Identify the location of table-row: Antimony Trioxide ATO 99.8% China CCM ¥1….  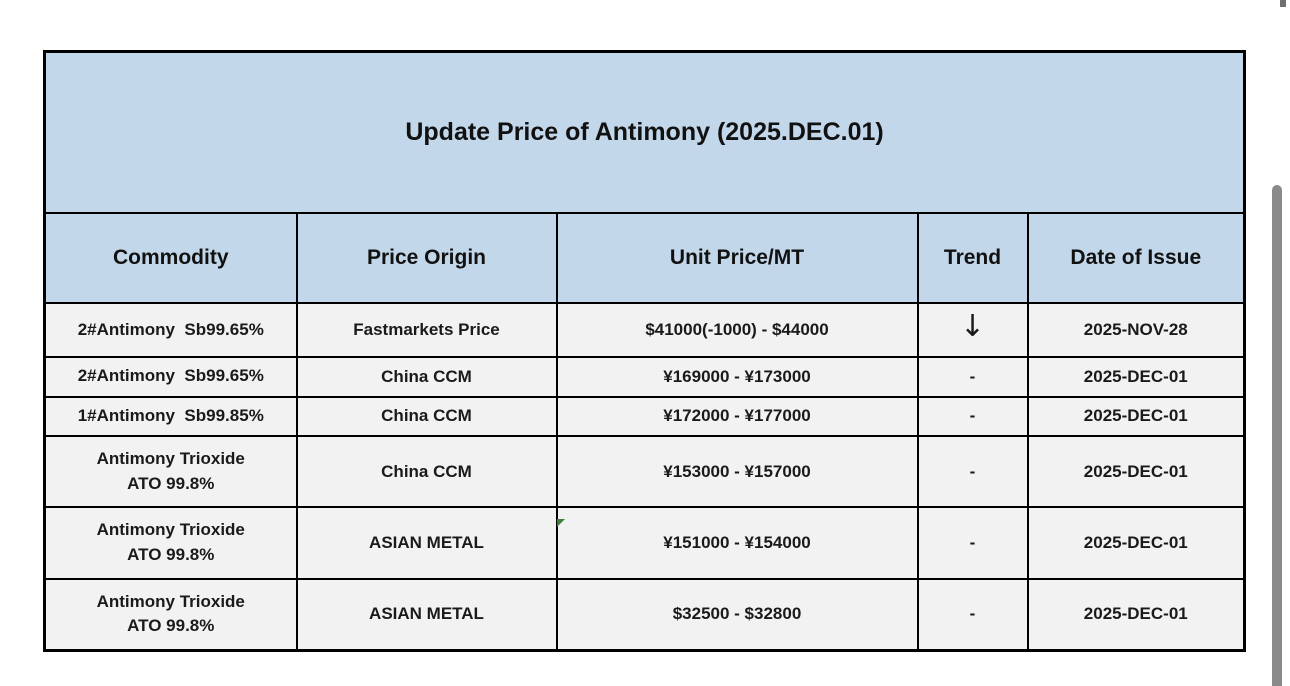
(644, 472).